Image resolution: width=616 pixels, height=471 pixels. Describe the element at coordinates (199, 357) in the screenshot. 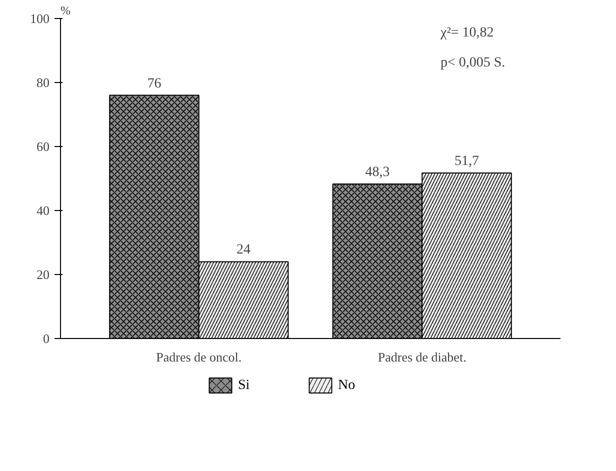

I see `x-tick-label: Padres de oncol.` at that location.